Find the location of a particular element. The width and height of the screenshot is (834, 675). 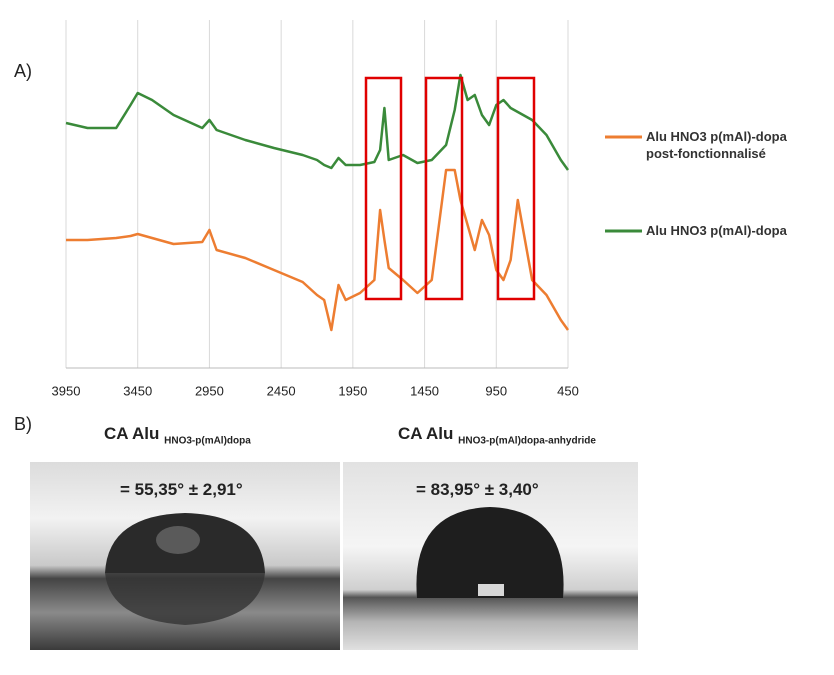

contact-angle-value: = 83,95° ± 3,40° is located at coordinates (477, 489).